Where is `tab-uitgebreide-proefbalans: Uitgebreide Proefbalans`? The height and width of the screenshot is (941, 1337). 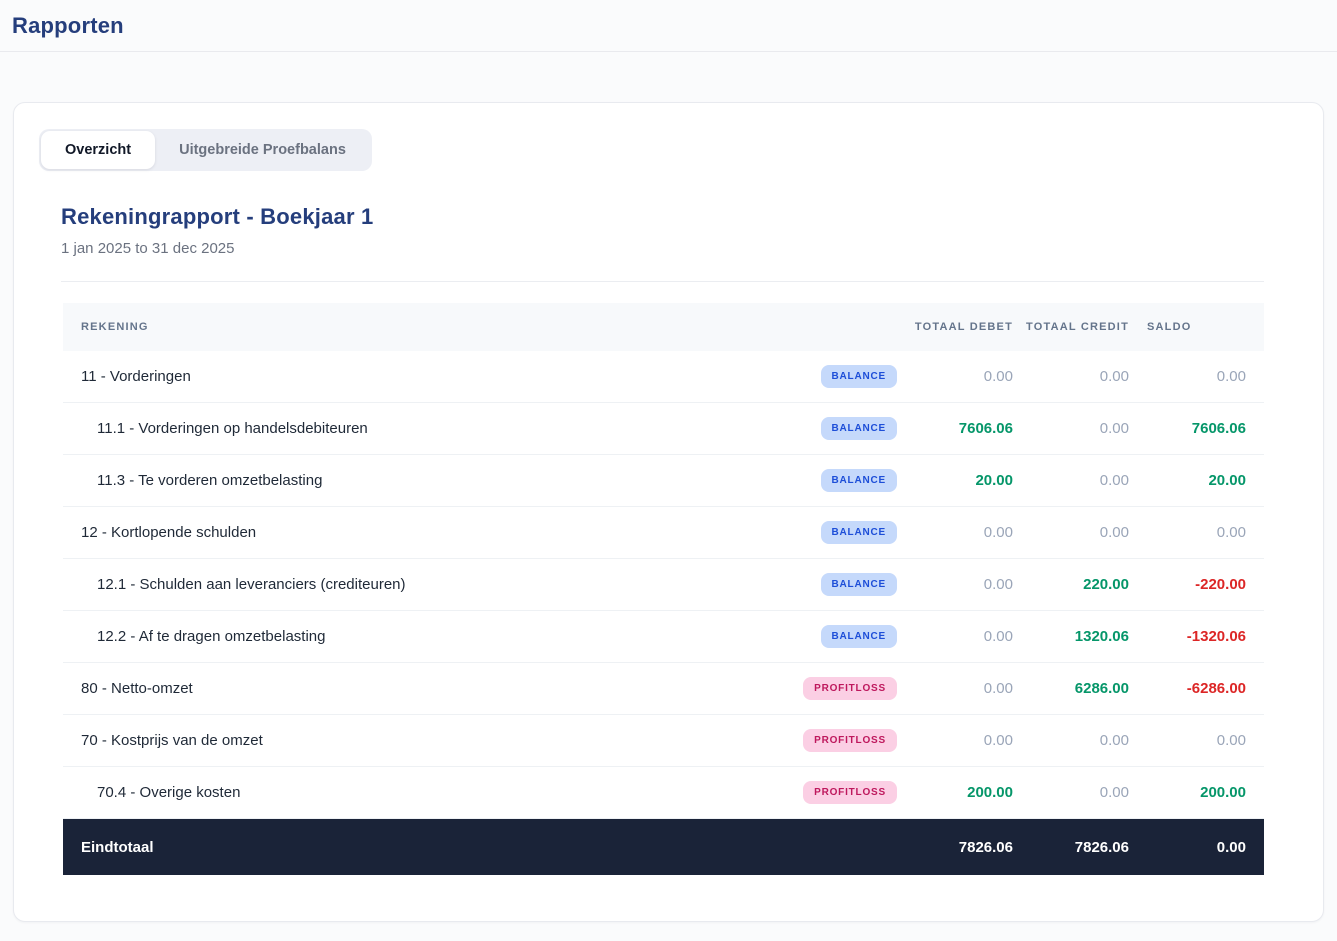
tab-uitgebreide-proefbalans: Uitgebreide Proefbalans is located at coordinates (262, 150).